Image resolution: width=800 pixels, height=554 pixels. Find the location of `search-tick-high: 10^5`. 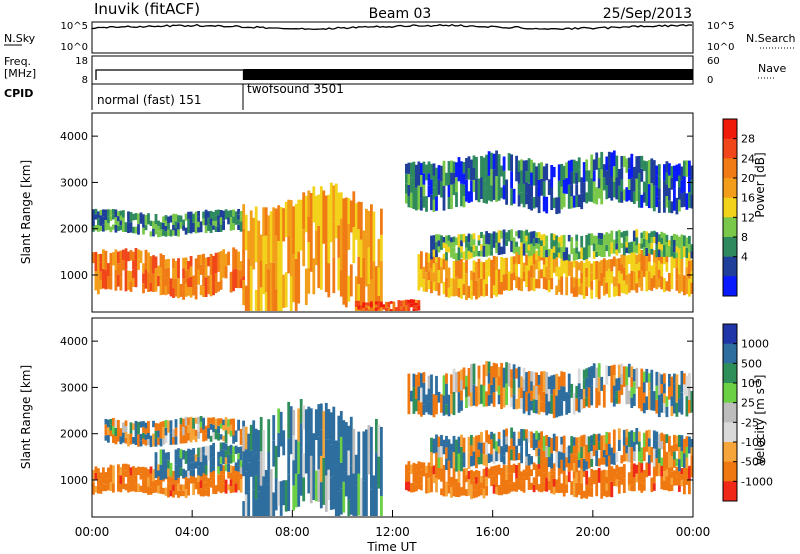

search-tick-high: 10^5 is located at coordinates (720, 26).